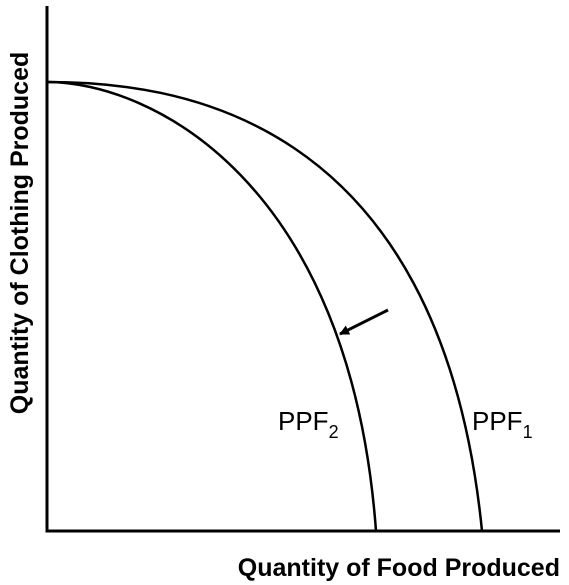 Image resolution: width=569 pixels, height=585 pixels. What do you see at coordinates (497, 421) in the screenshot?
I see `ppf1-label-name: PPF` at bounding box center [497, 421].